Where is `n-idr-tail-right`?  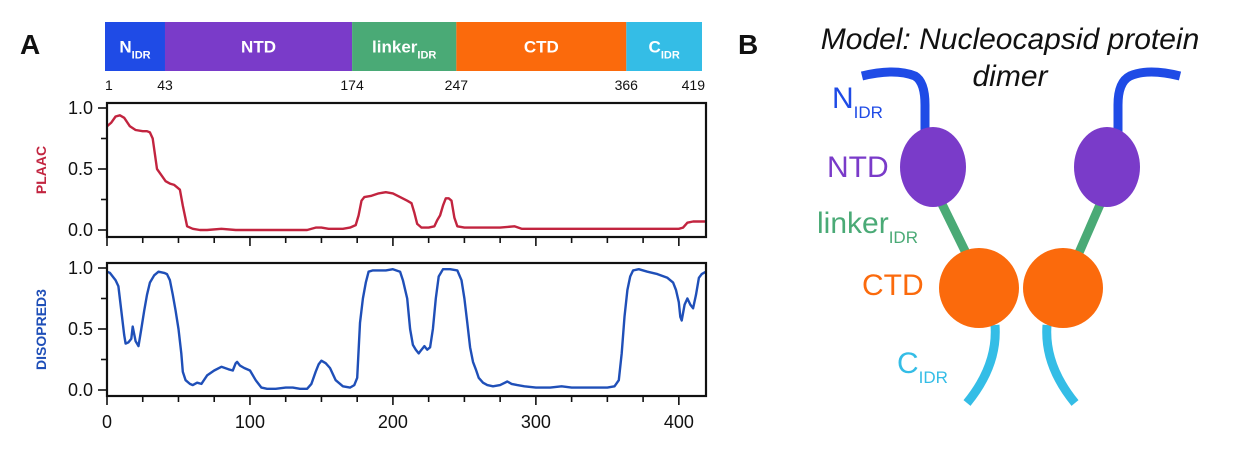 n-idr-tail-right is located at coordinates (1147, 101).